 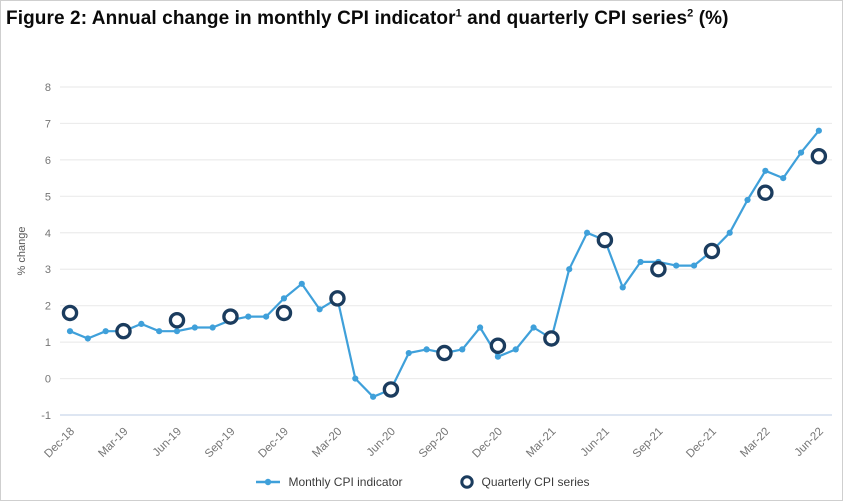 I want to click on svg-text: 7, so click(x=48, y=124).